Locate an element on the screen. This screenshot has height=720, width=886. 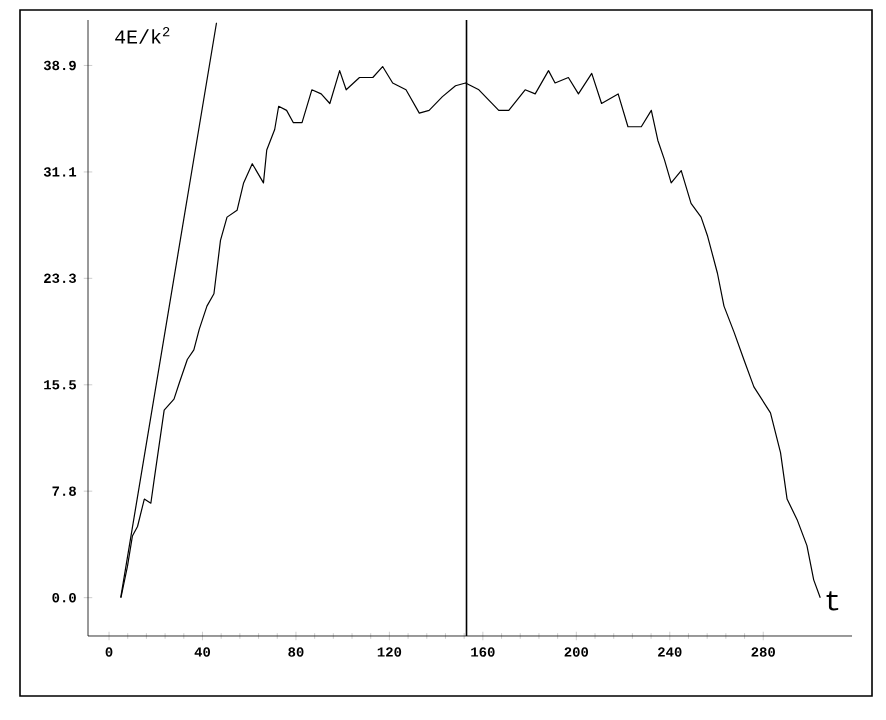
x-axis-title: t is located at coordinates (832, 601).